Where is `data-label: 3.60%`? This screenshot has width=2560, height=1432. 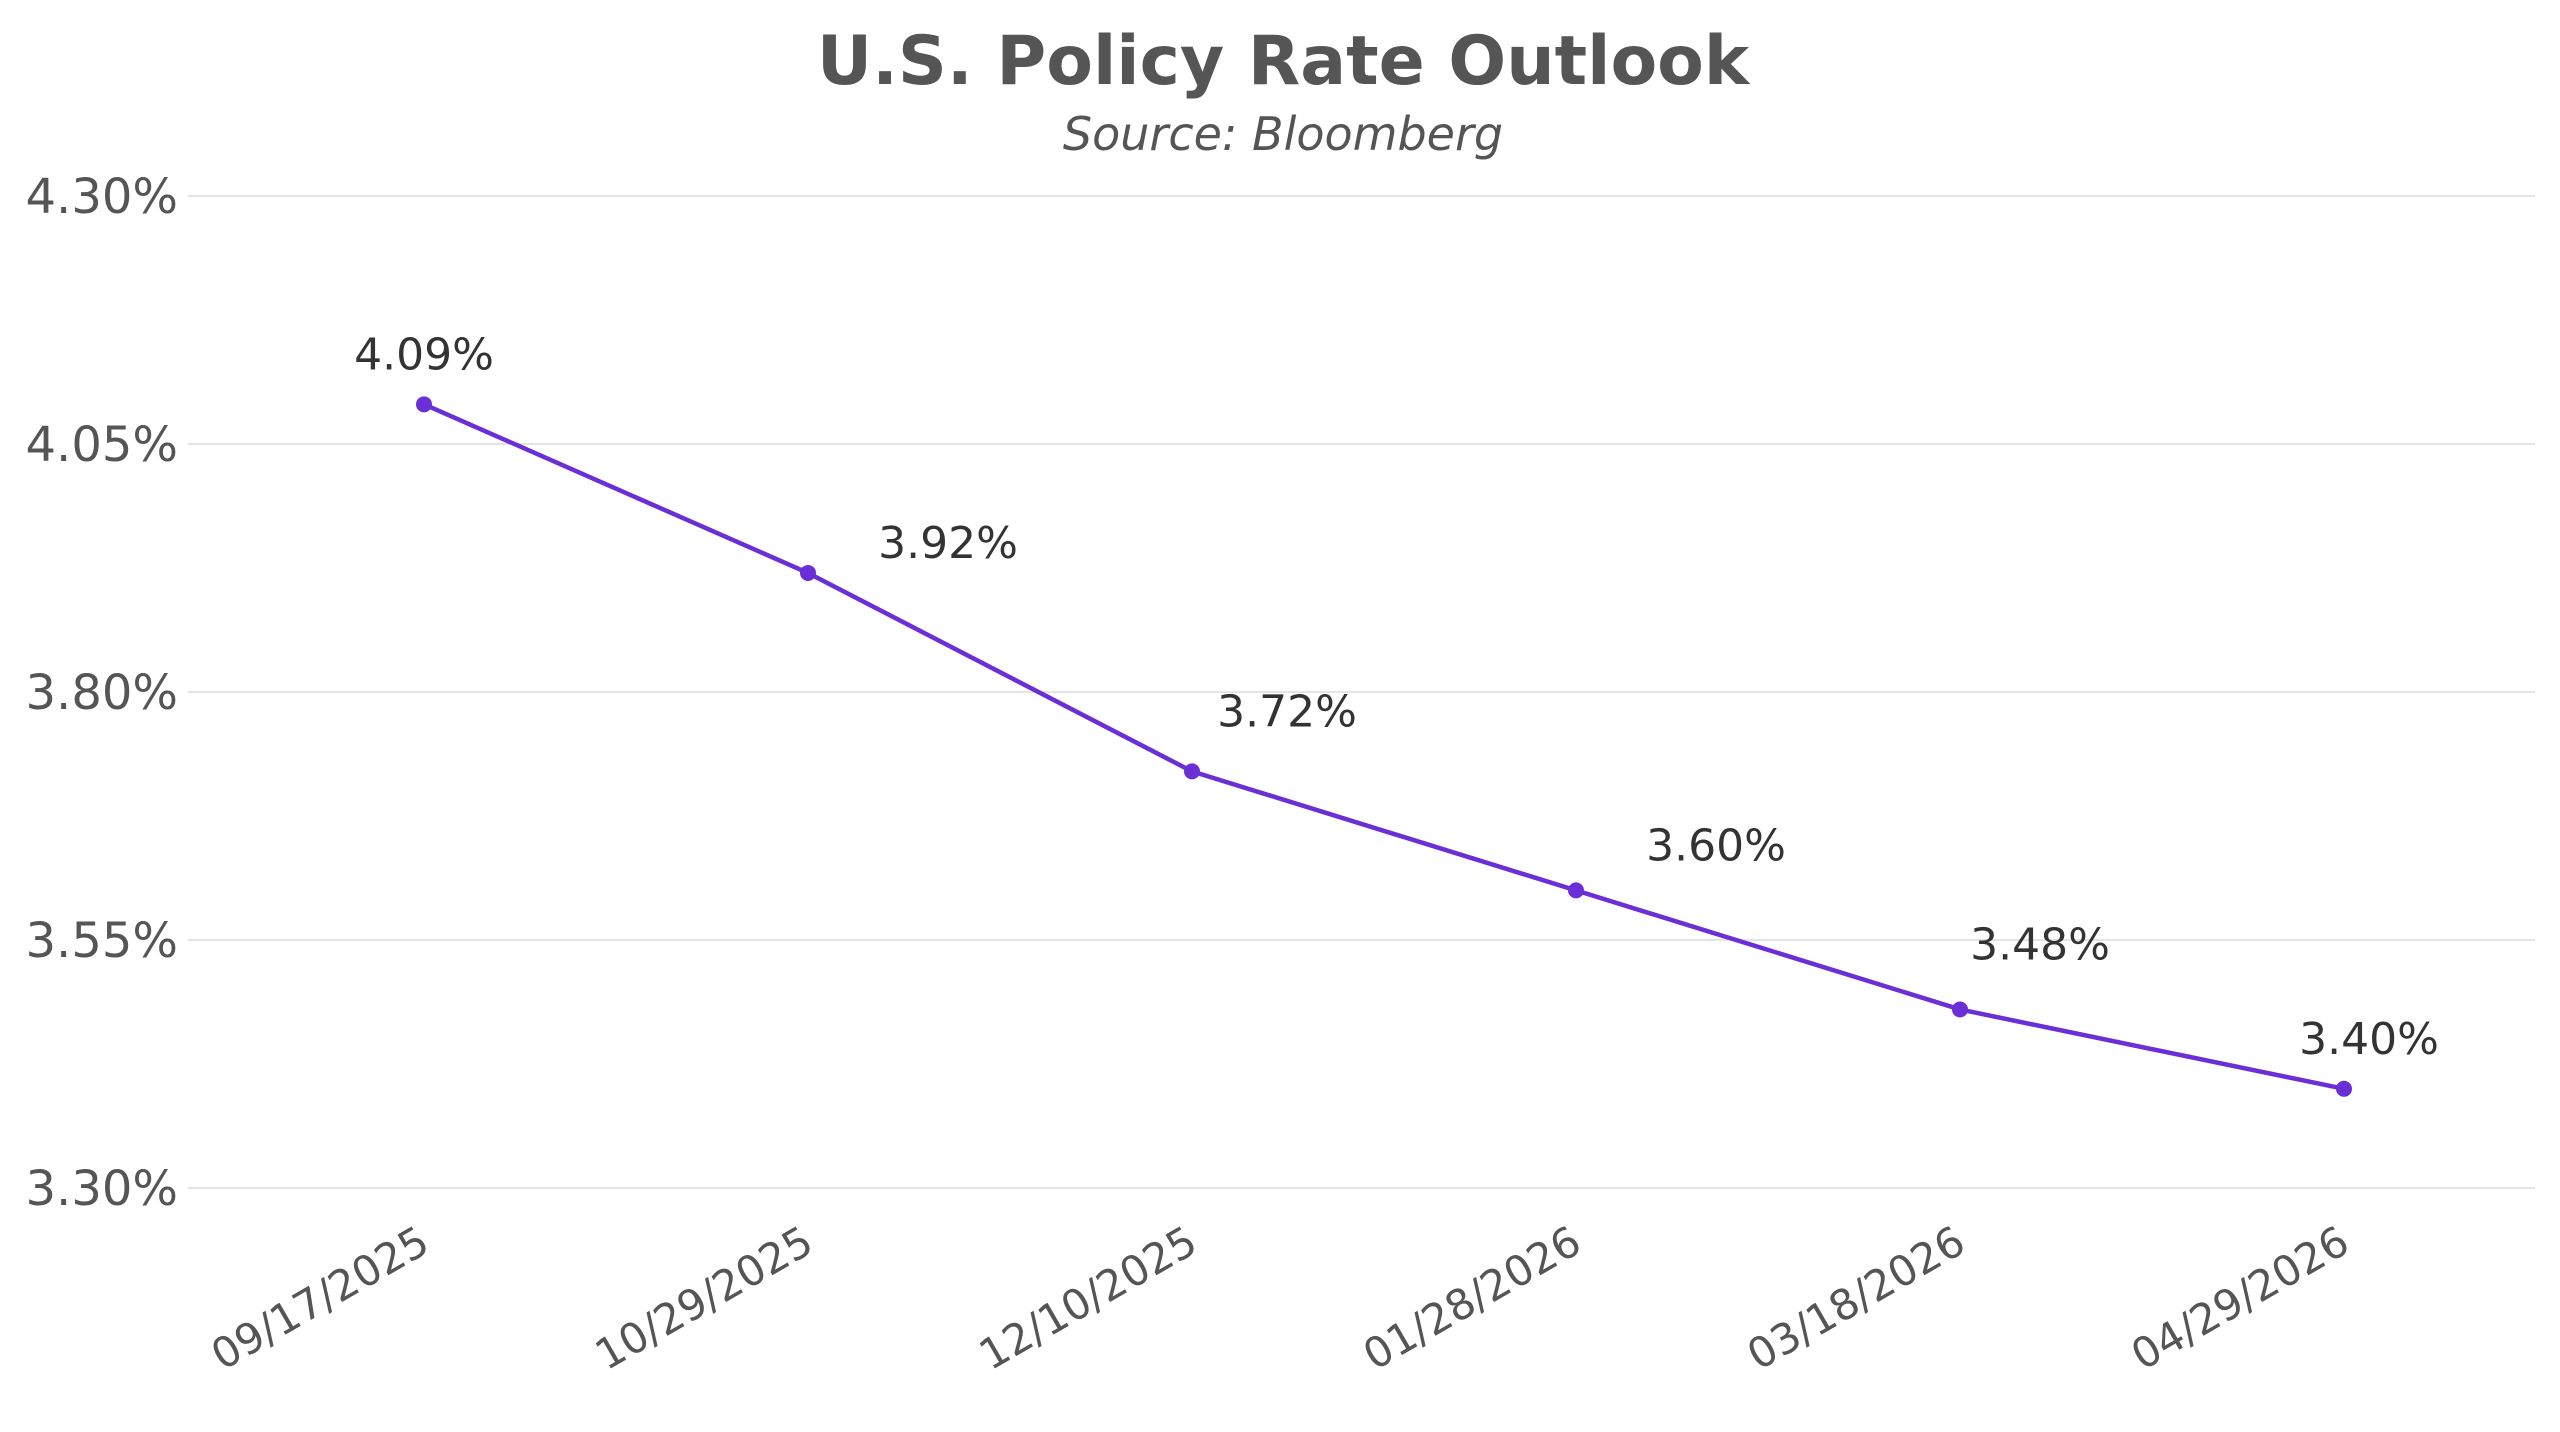 data-label: 3.60% is located at coordinates (1716, 845).